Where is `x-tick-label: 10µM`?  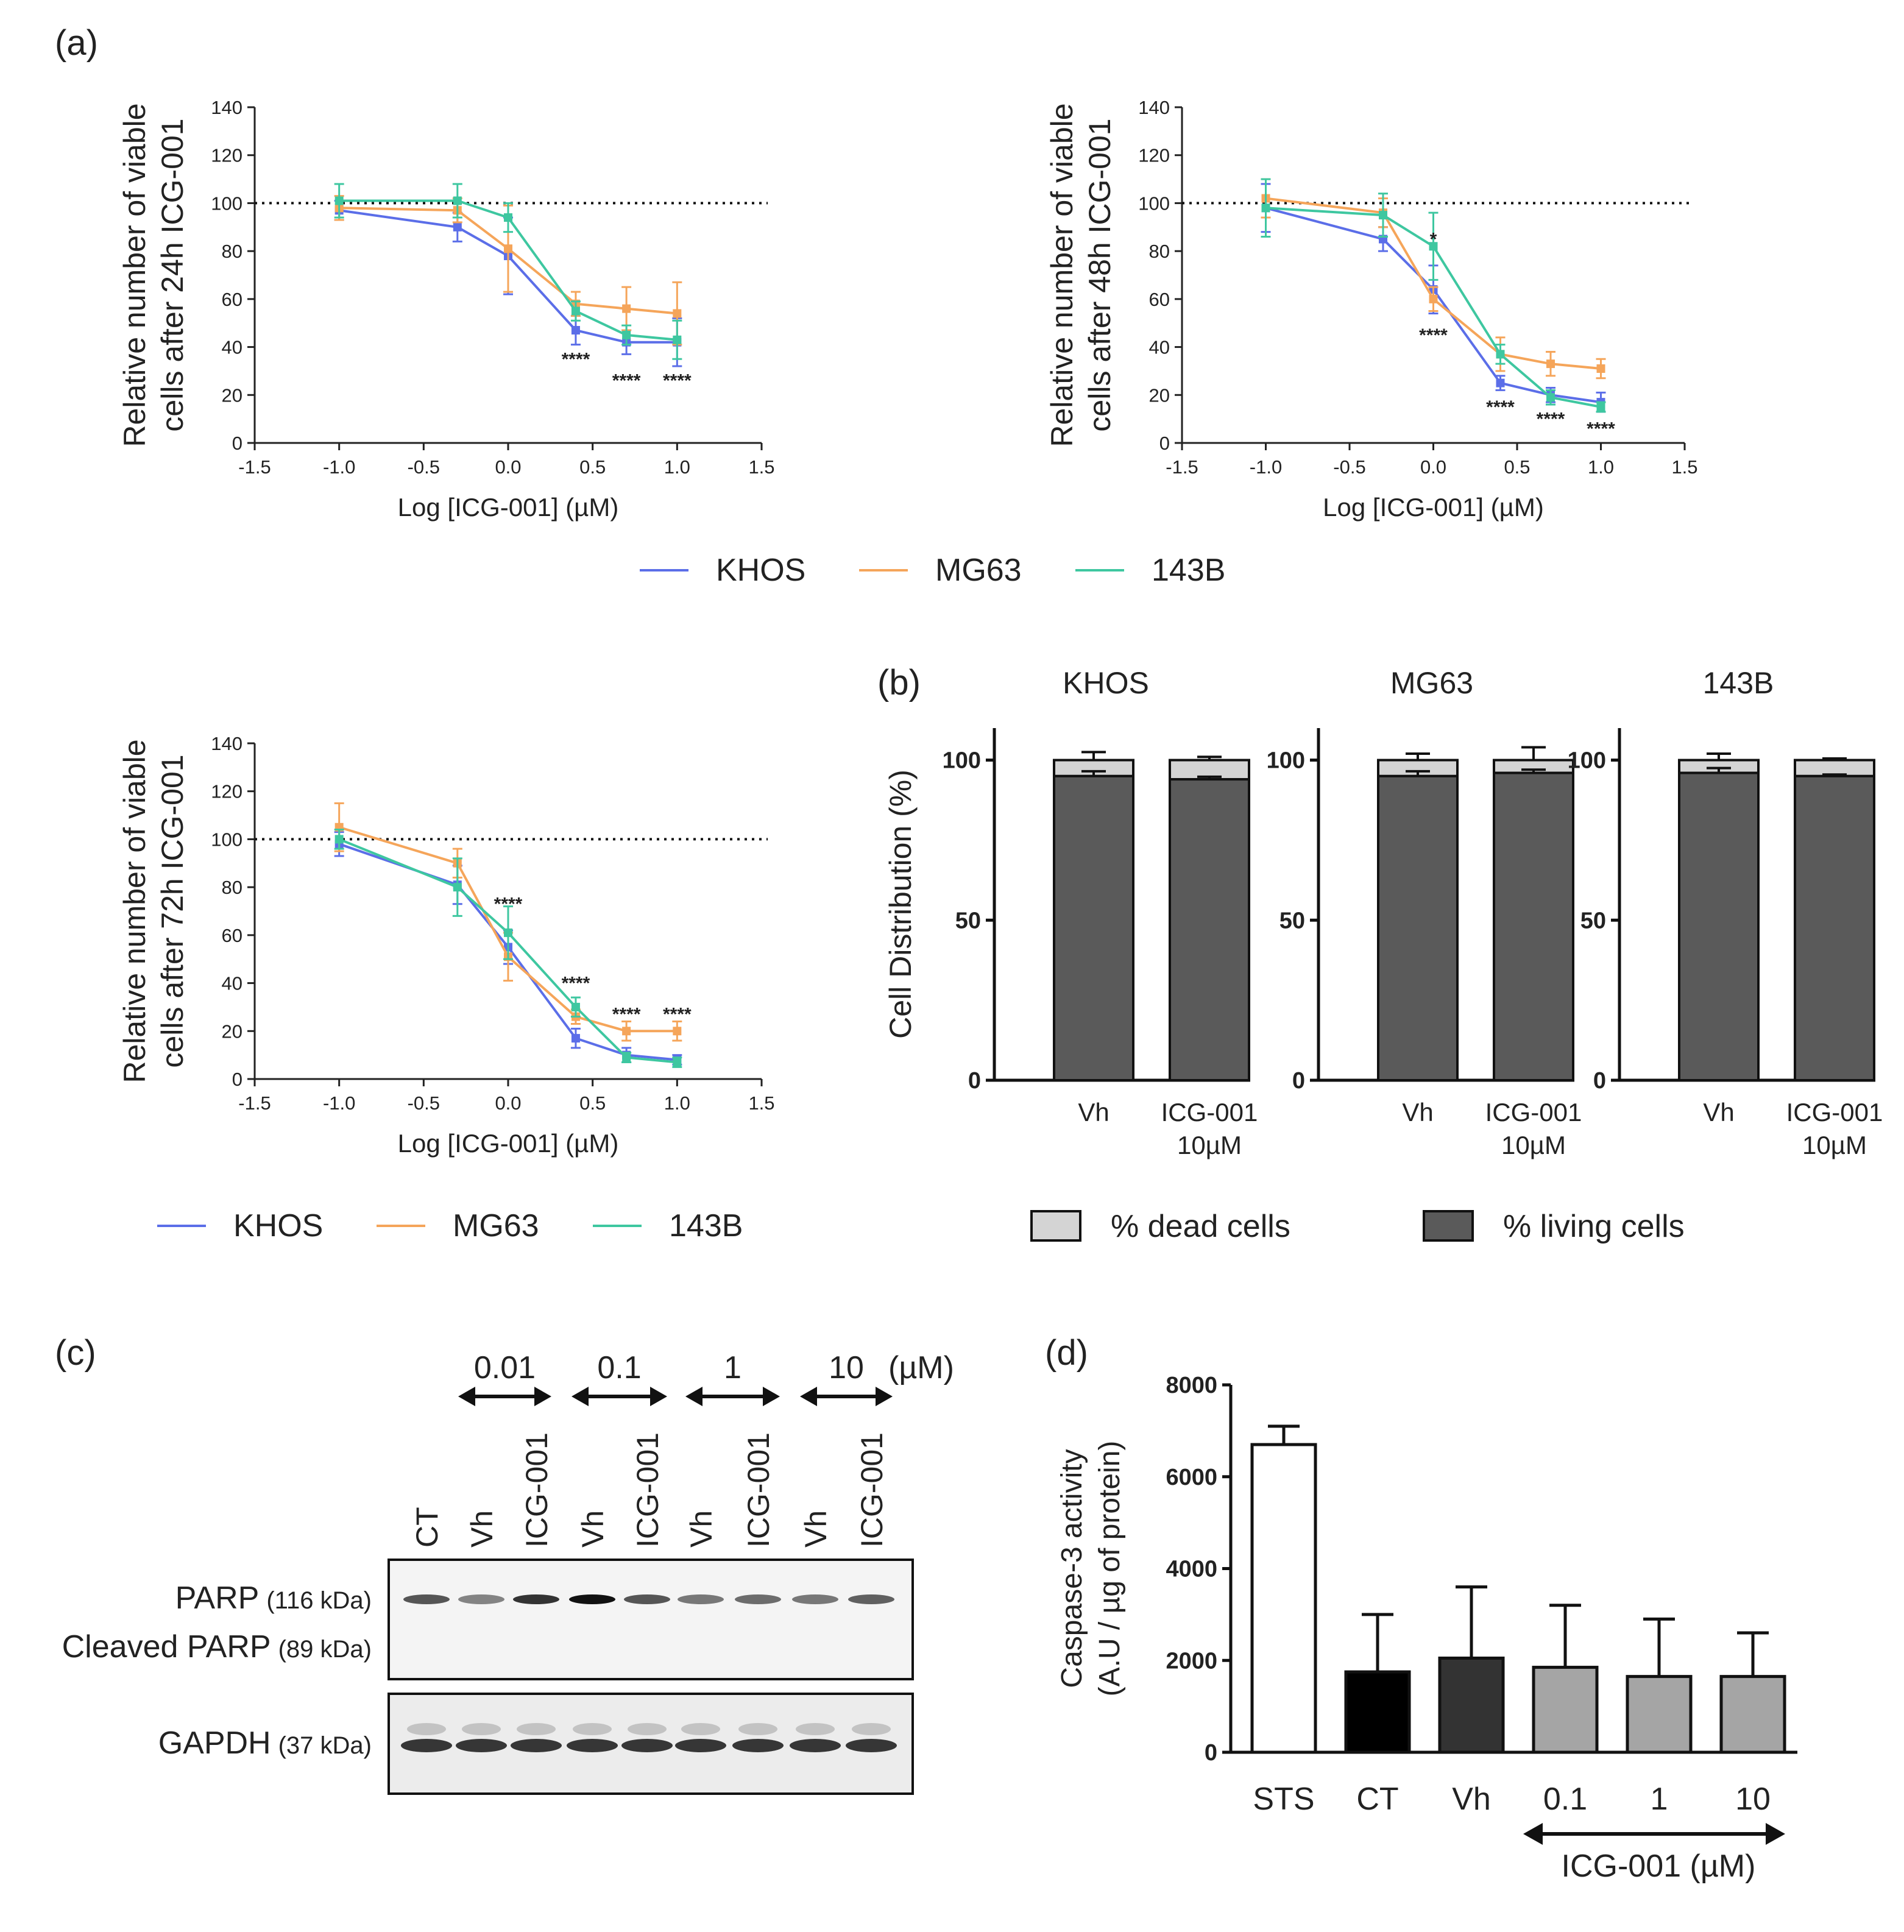 x-tick-label: 10µM is located at coordinates (1533, 1145).